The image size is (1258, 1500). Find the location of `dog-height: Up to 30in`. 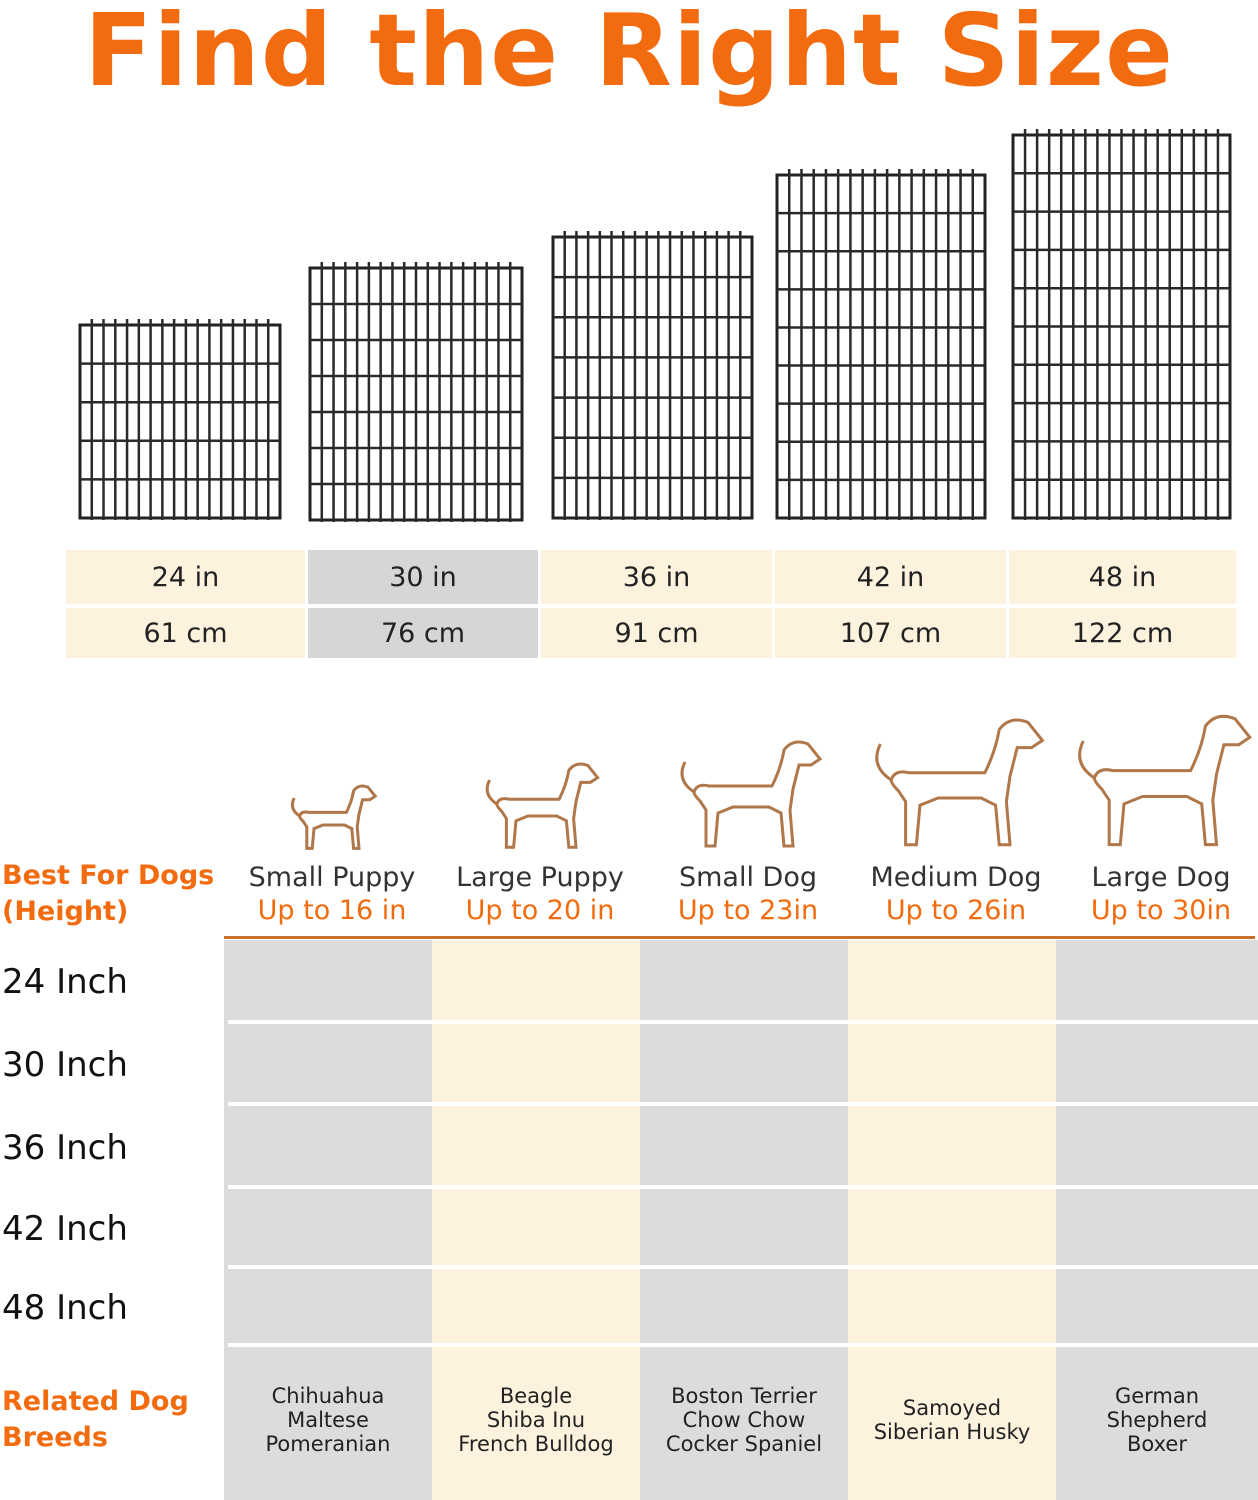

dog-height: Up to 30in is located at coordinates (1161, 910).